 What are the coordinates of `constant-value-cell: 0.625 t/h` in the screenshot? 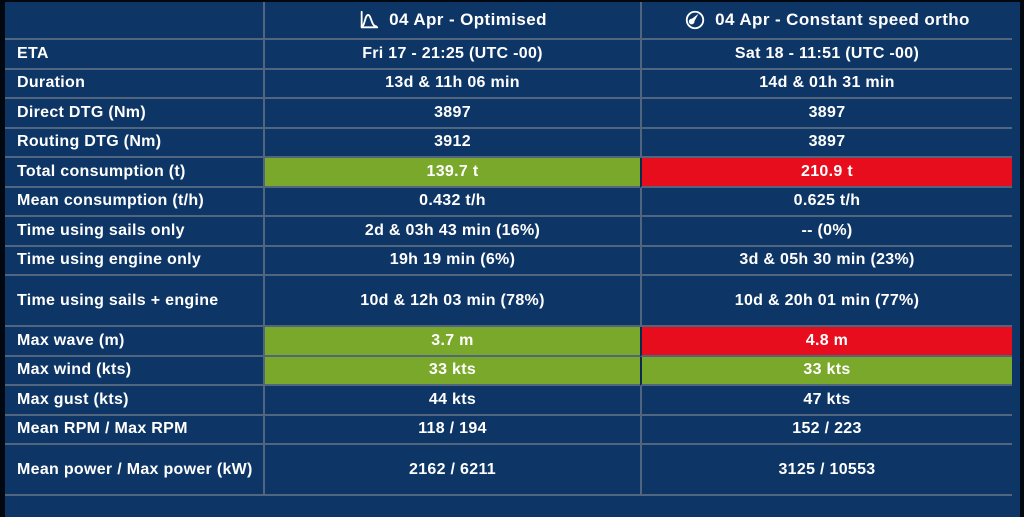 It's located at (826, 202).